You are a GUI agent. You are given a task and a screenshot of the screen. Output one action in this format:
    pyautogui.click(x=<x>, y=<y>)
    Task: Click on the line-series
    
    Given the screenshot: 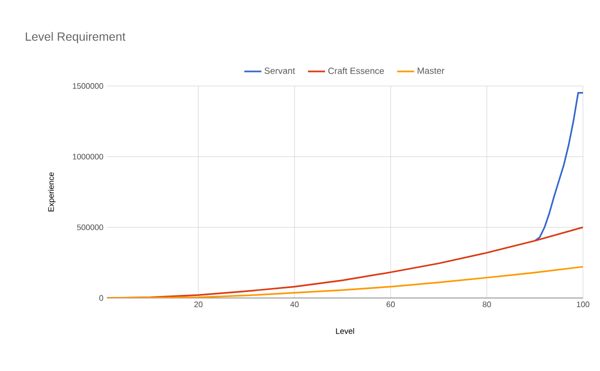 What is the action you would take?
    pyautogui.click(x=558, y=167)
    